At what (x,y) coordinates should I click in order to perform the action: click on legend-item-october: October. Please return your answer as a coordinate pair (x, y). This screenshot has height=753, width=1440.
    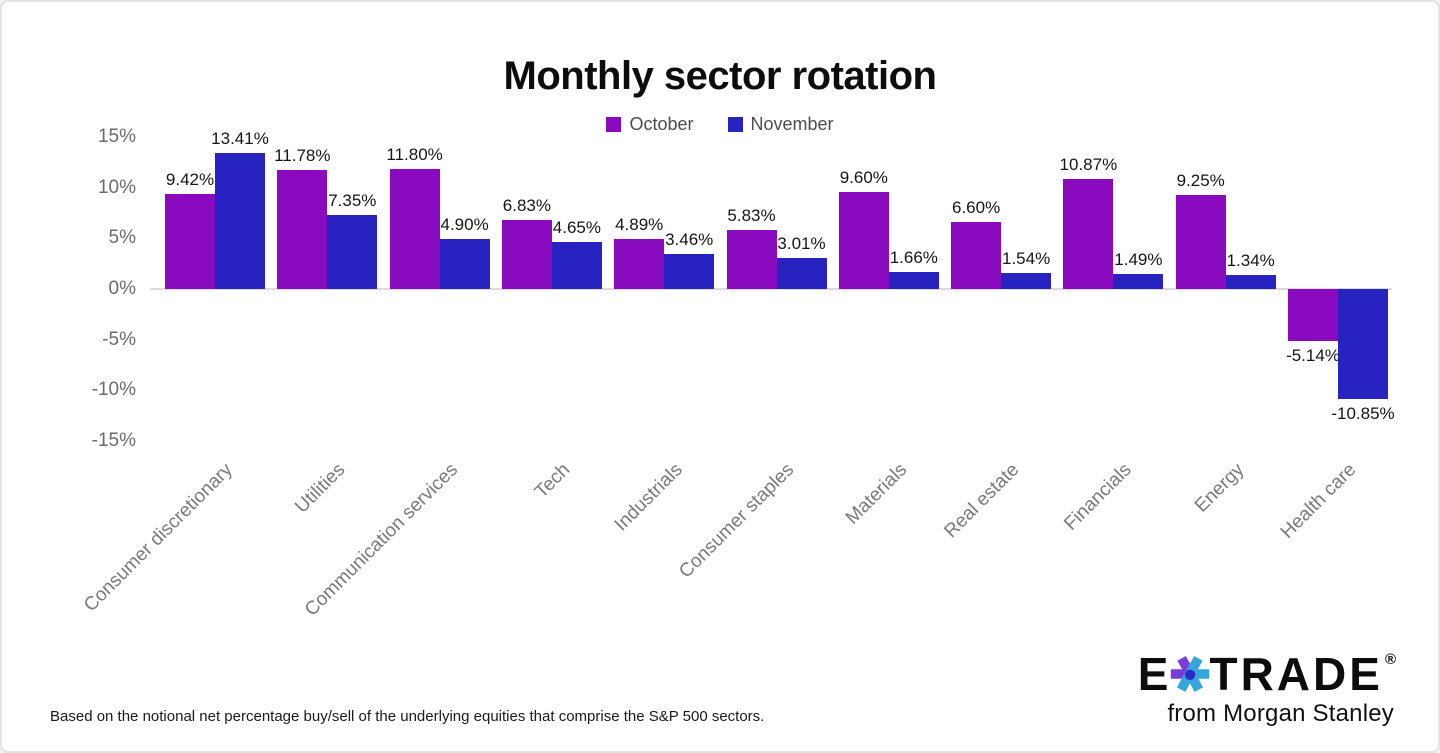
    Looking at the image, I should click on (650, 124).